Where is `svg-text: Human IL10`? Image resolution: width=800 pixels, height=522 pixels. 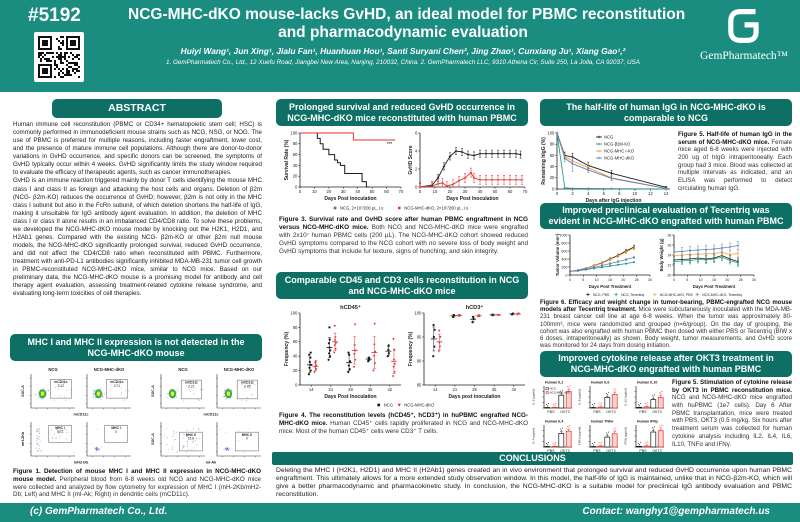 svg-text: Human IL10 is located at coordinates (647, 383).